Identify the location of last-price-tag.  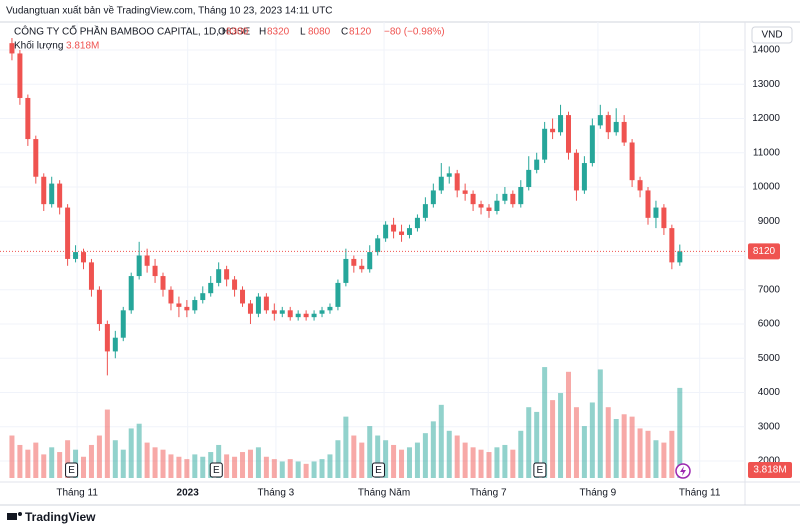
(764, 251).